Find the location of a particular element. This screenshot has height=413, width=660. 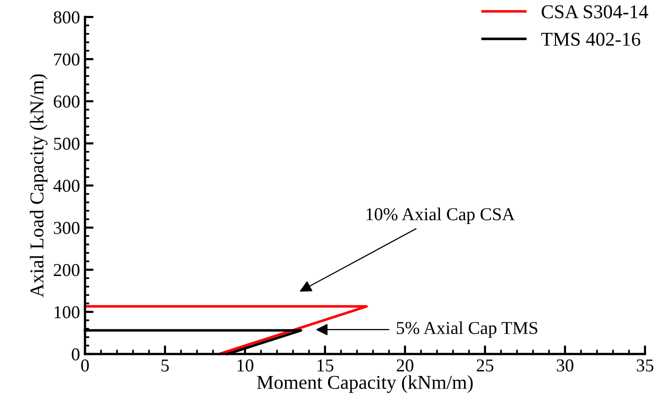

y-tick-label: 500 is located at coordinates (67, 144).